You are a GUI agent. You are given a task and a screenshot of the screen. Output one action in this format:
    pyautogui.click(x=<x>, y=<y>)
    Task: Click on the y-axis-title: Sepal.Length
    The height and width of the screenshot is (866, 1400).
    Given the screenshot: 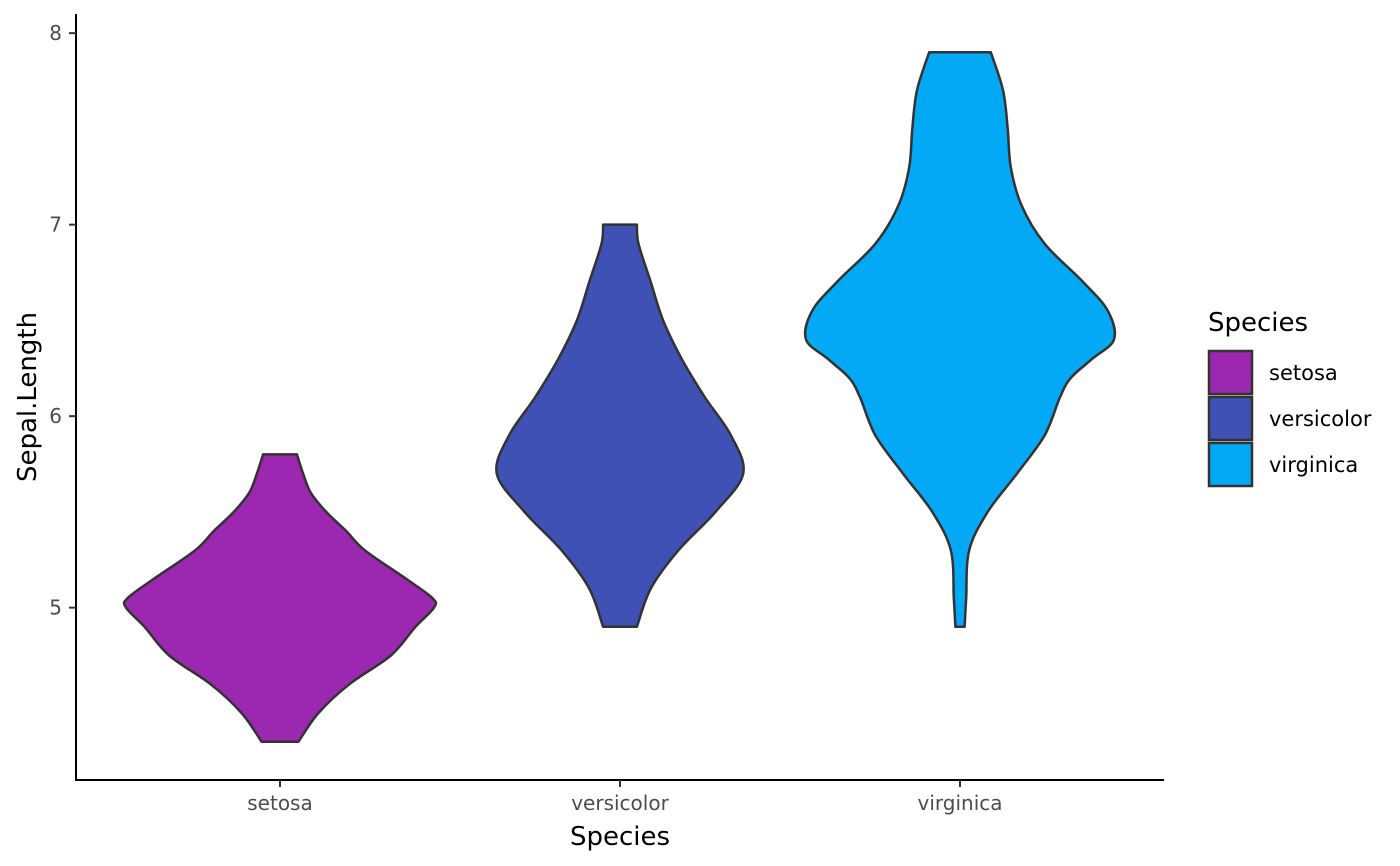 What is the action you would take?
    pyautogui.click(x=28, y=397)
    